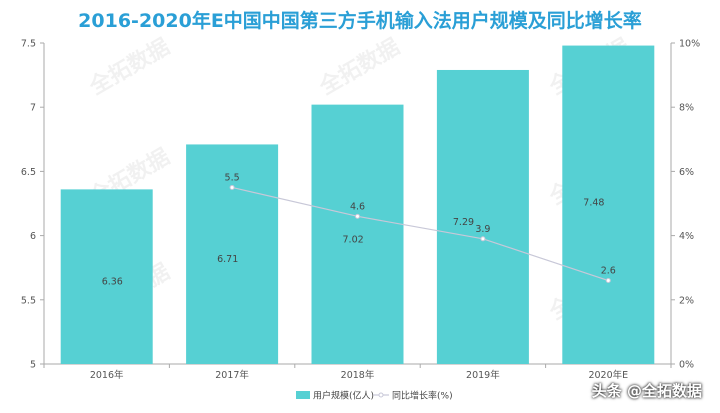 This screenshot has width=720, height=413. I want to click on legend-line-label: 同比增长率(%), so click(422, 396).